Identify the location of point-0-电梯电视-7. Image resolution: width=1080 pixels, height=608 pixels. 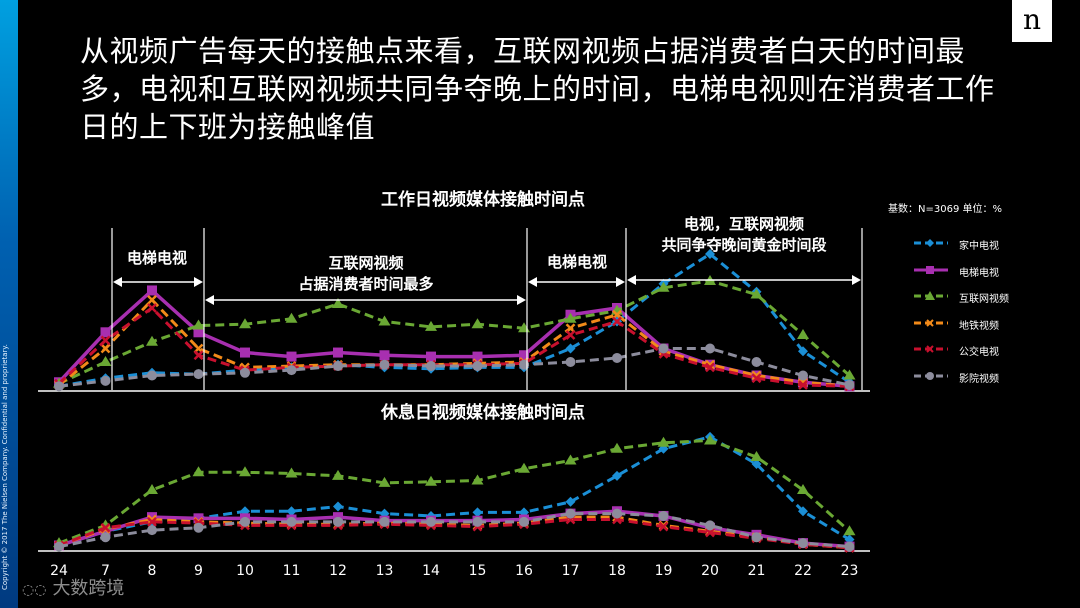
(105, 332).